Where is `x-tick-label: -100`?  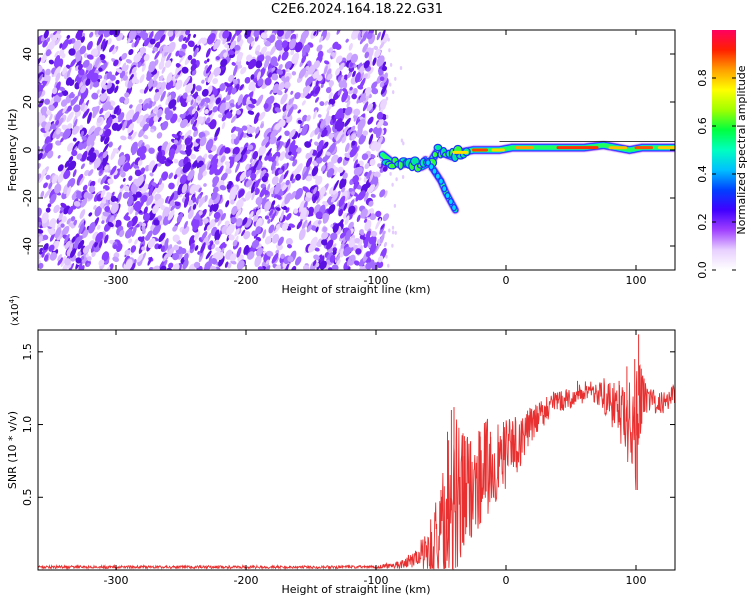
x-tick-label: -100 is located at coordinates (376, 580).